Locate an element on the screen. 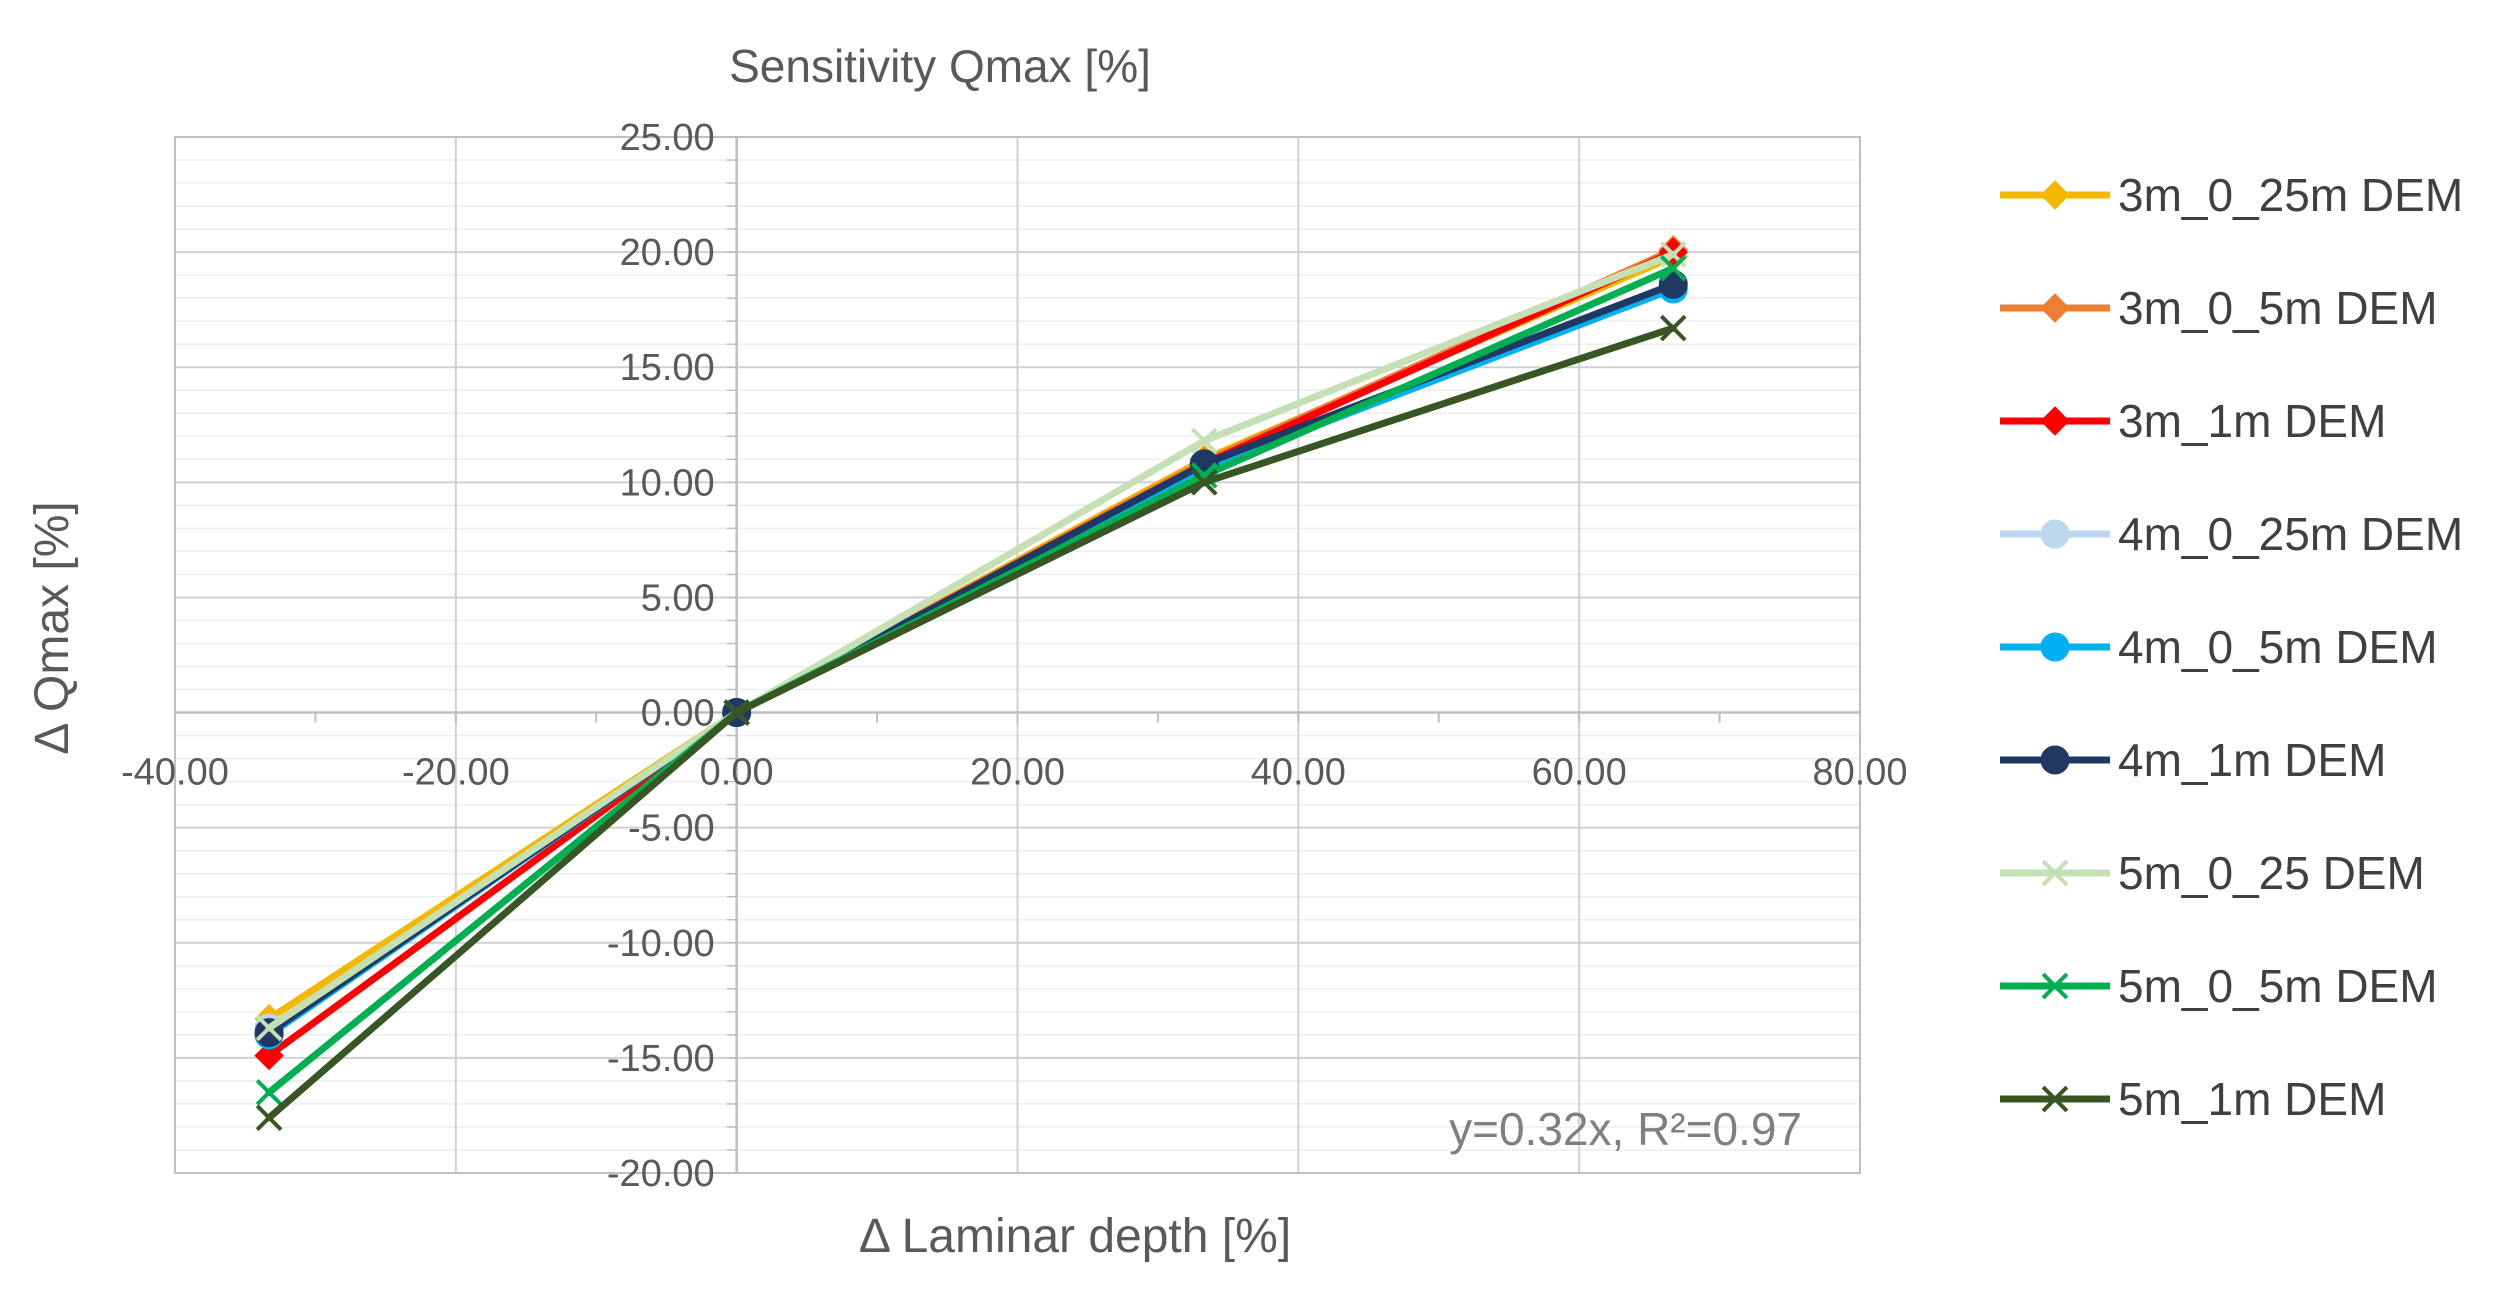  x-tick-label: -20.00 is located at coordinates (456, 773).